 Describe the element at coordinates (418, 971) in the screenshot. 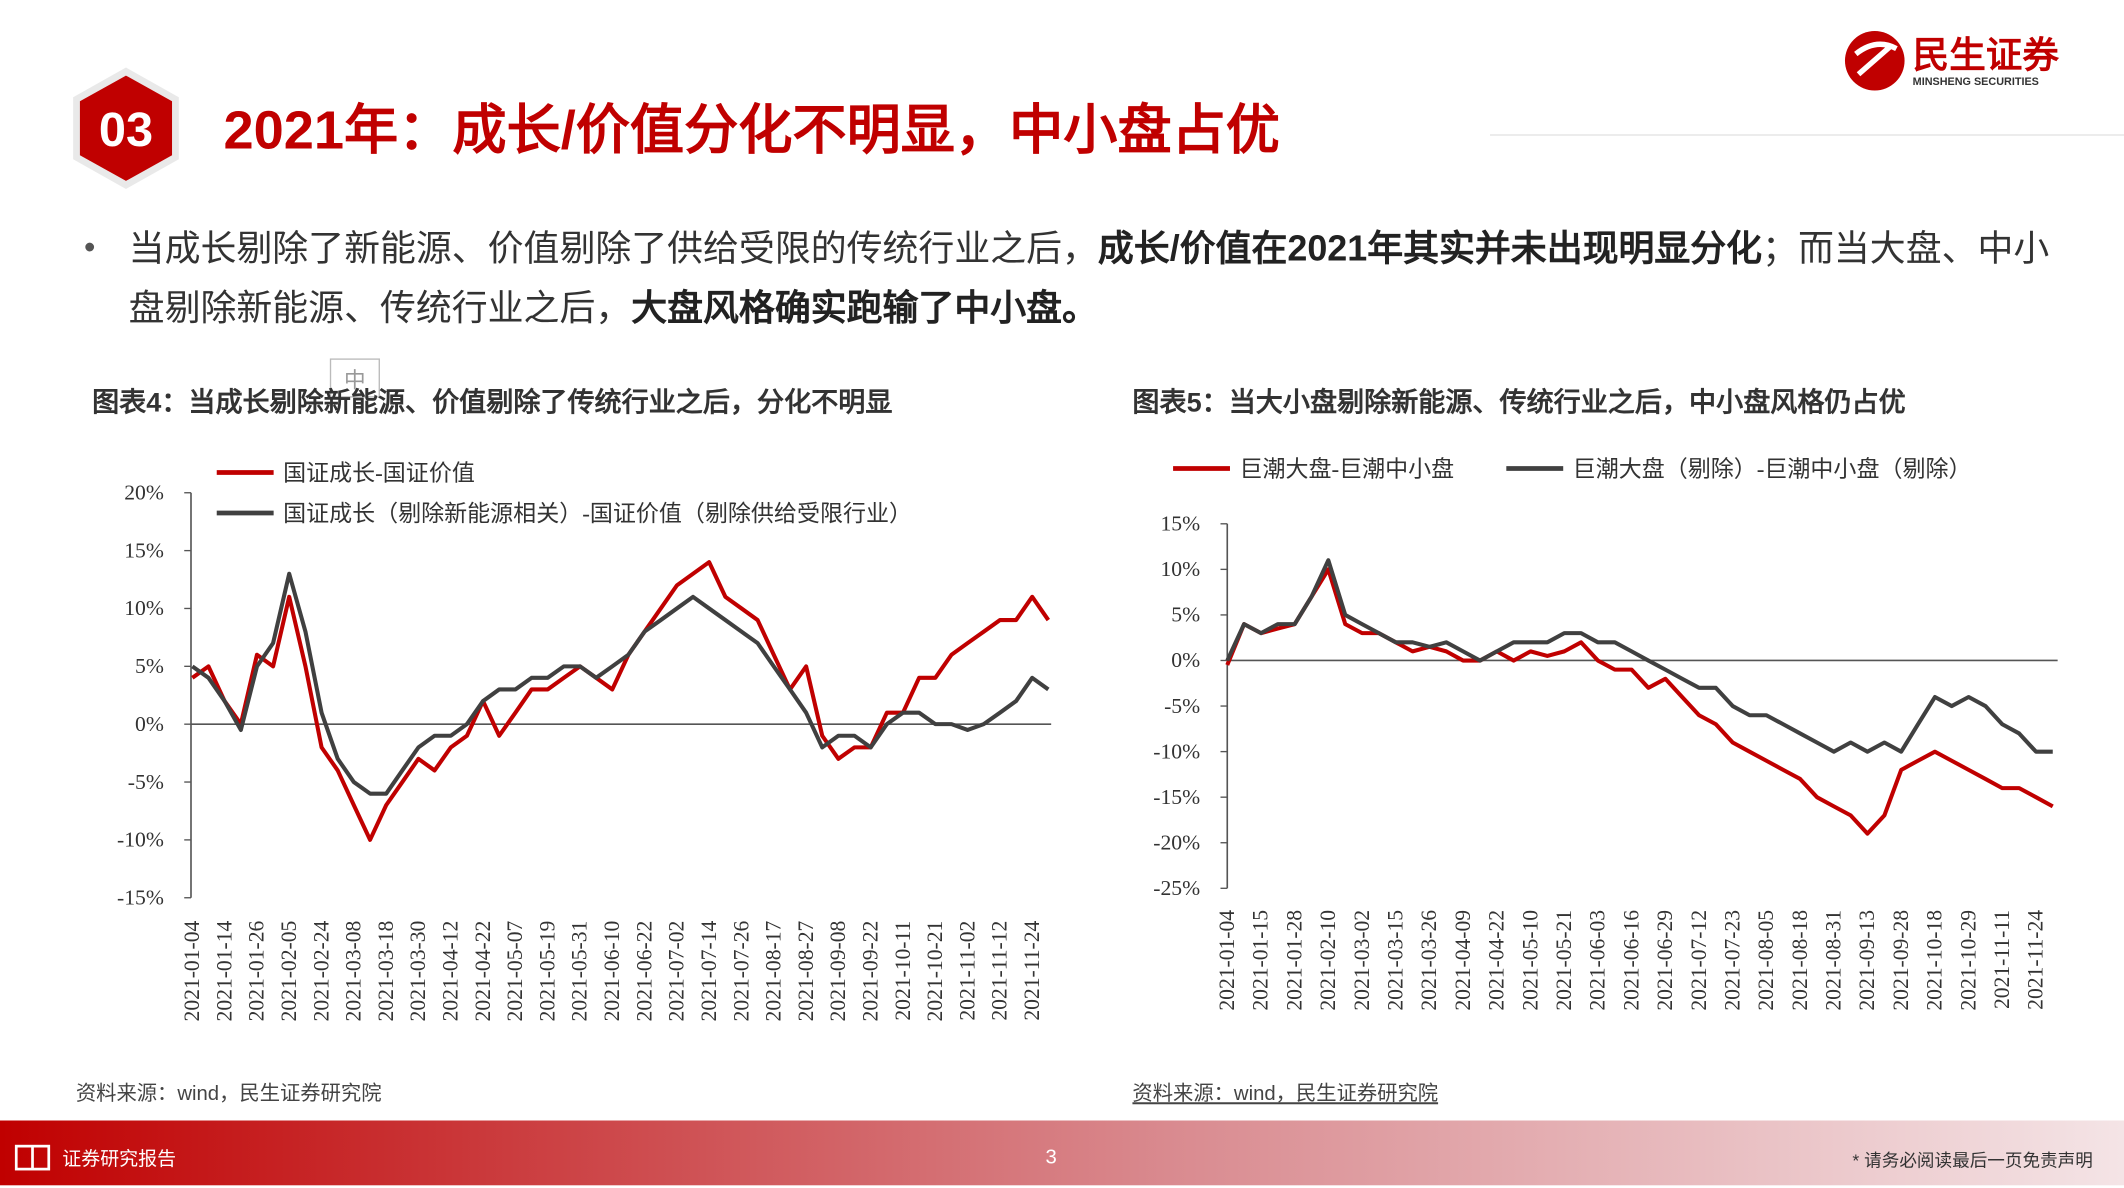

I see `x-tick-label: 2021-03-30` at that location.